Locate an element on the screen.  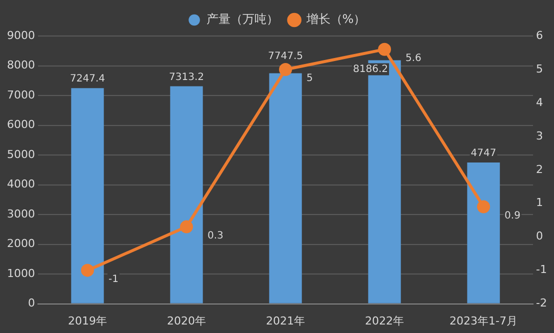
y-tick-label: 6000 is located at coordinates (20, 125).